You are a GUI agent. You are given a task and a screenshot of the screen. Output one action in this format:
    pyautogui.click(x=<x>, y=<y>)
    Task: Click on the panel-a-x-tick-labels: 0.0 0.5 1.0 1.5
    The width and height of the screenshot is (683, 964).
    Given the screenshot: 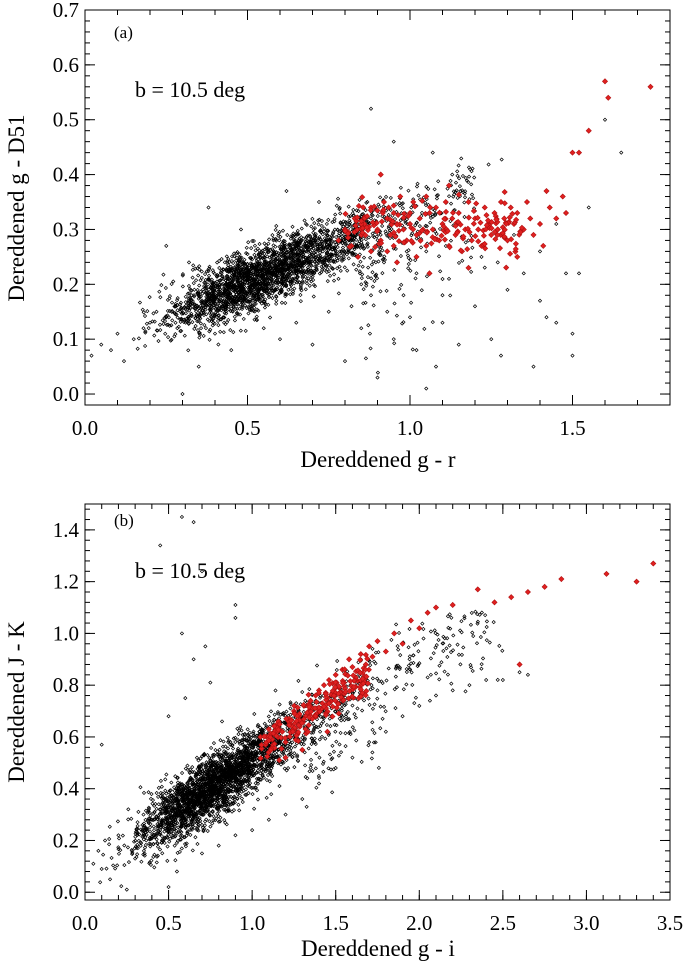 What is the action you would take?
    pyautogui.click(x=329, y=428)
    